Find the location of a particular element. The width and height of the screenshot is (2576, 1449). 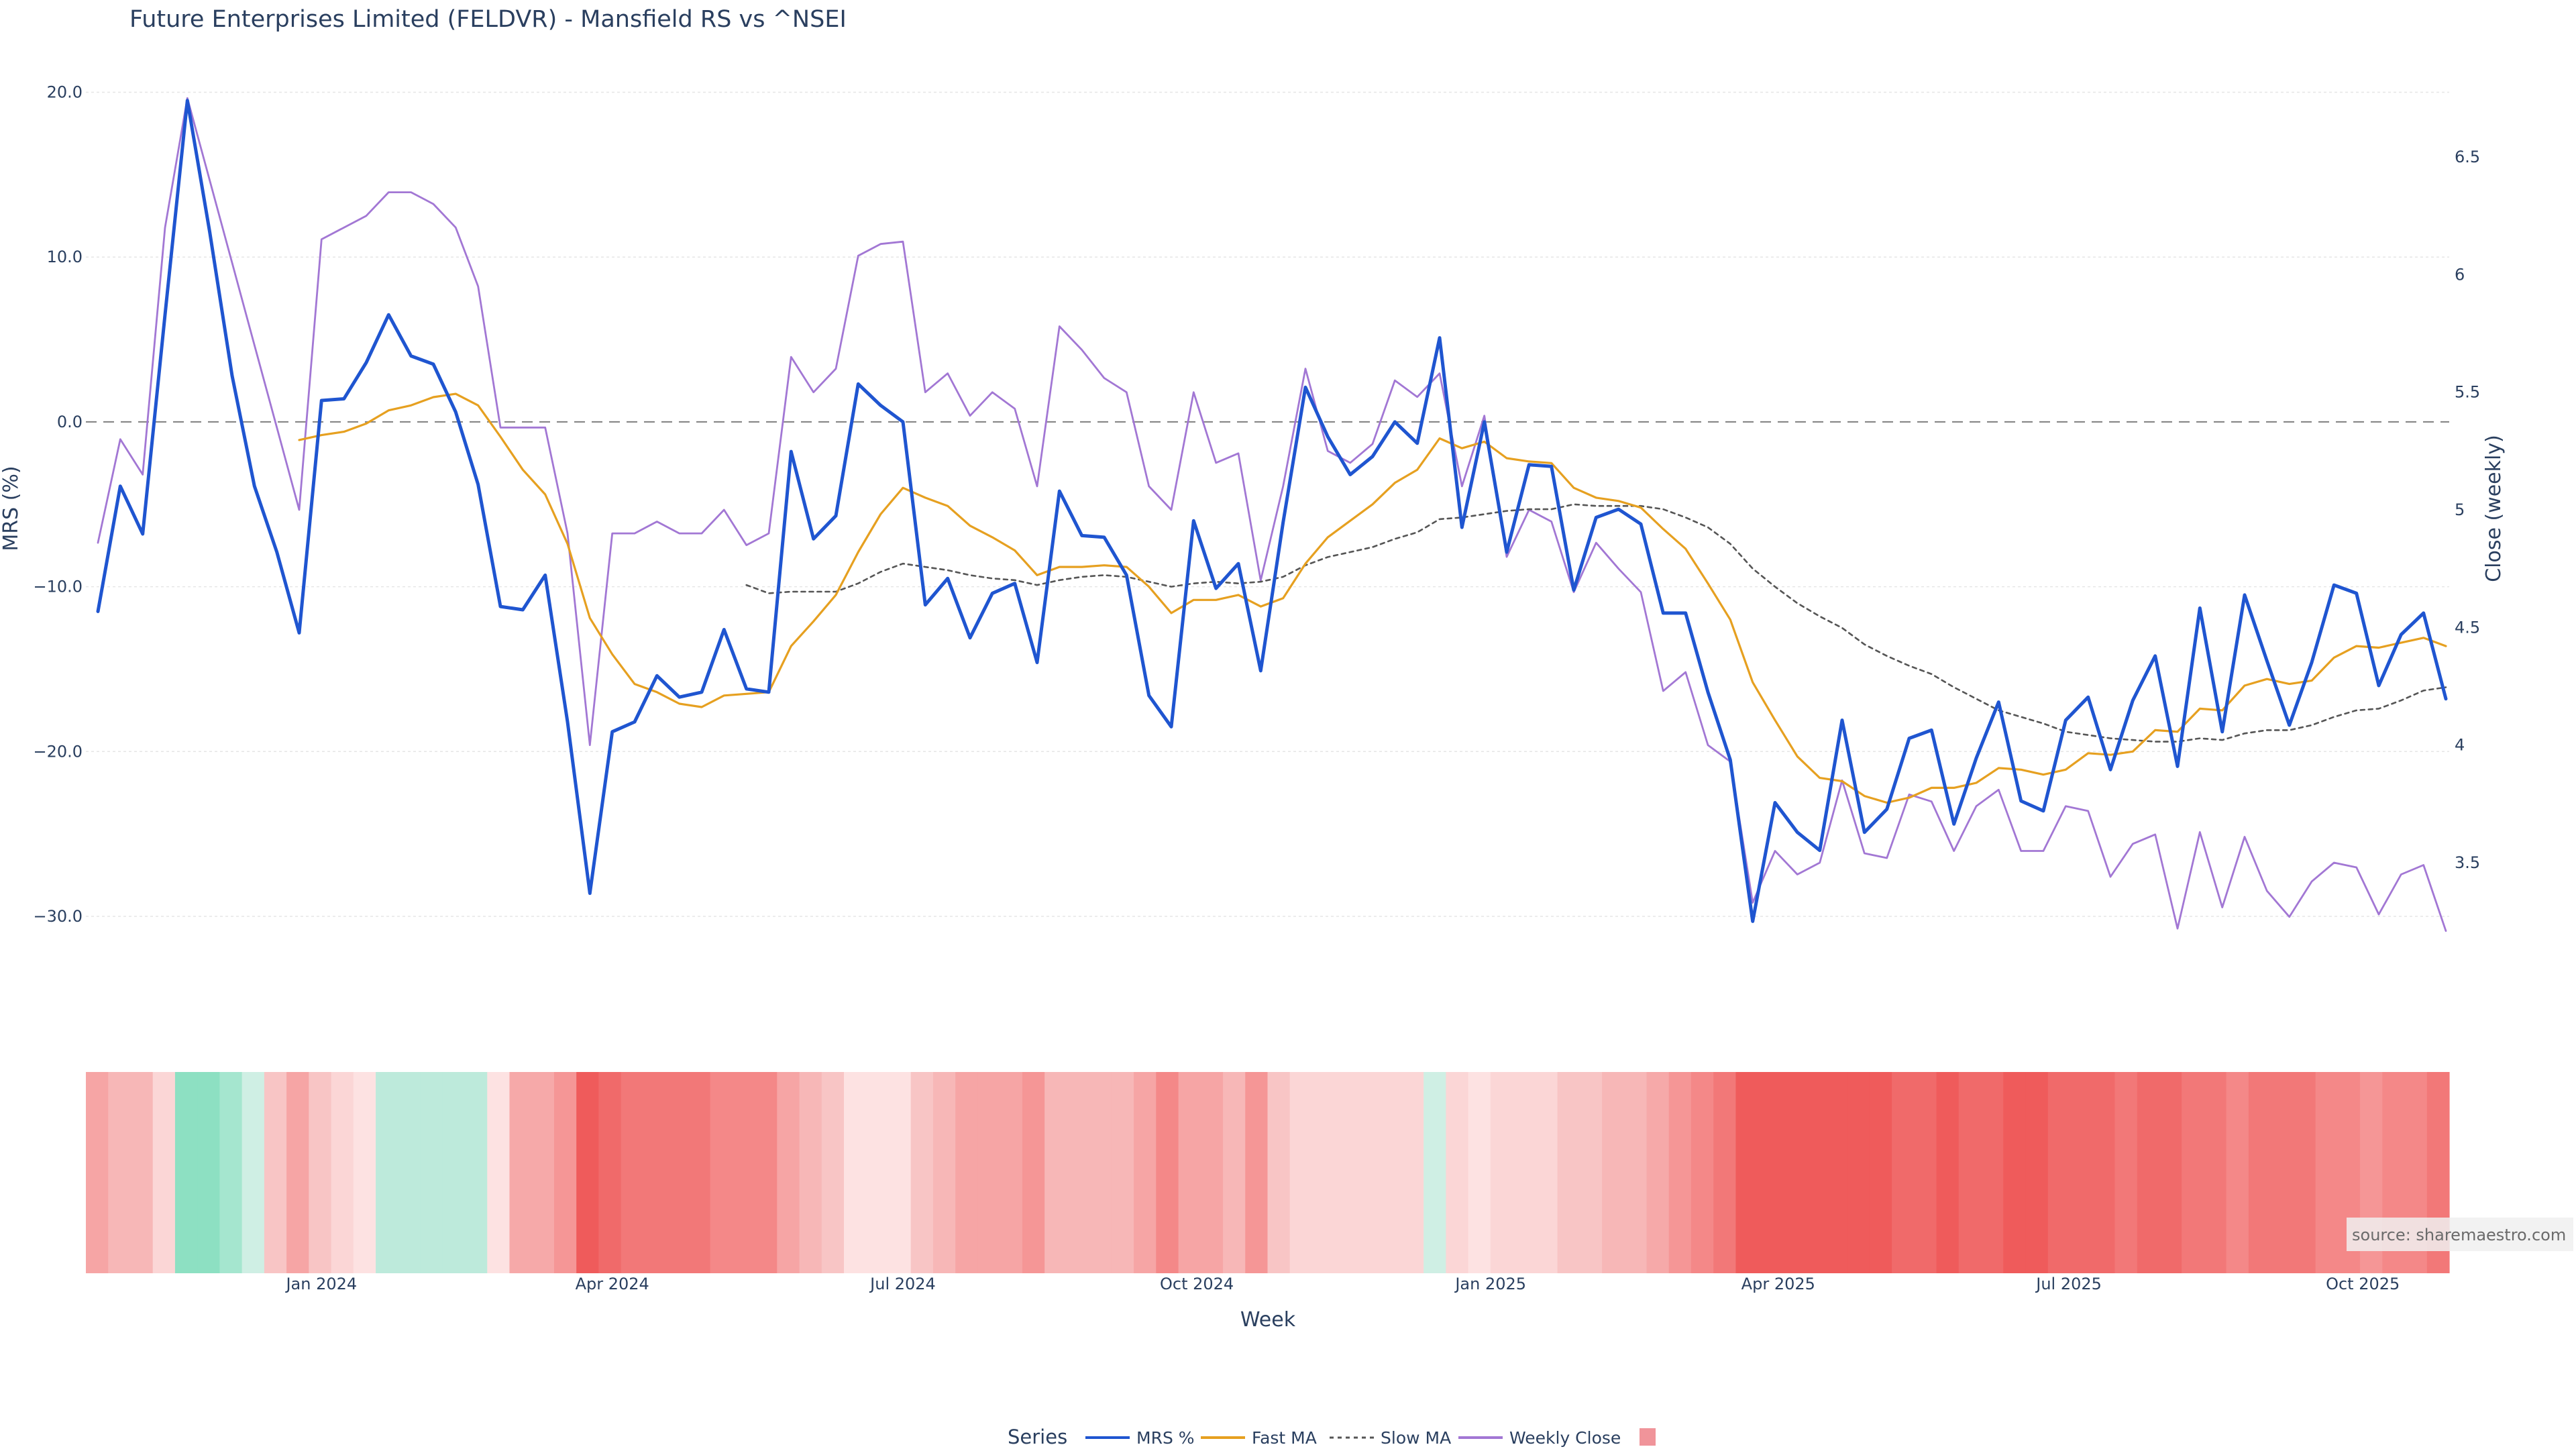

x-tick-label: Apr 2025 is located at coordinates (1778, 1284).